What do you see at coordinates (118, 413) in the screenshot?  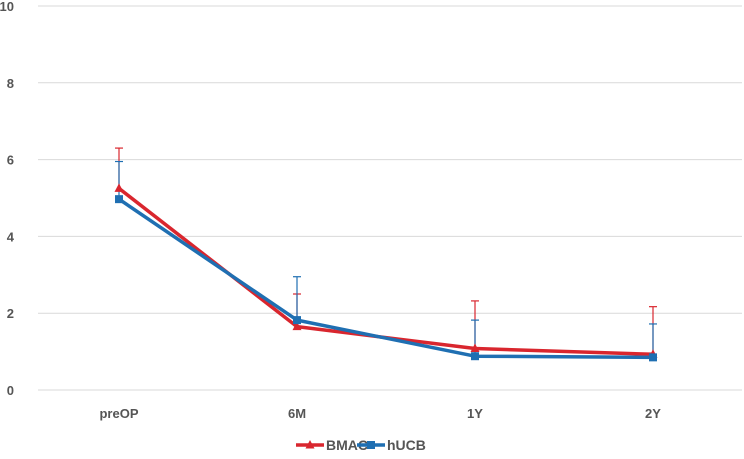 I see `x-tick-label-preop: preOP` at bounding box center [118, 413].